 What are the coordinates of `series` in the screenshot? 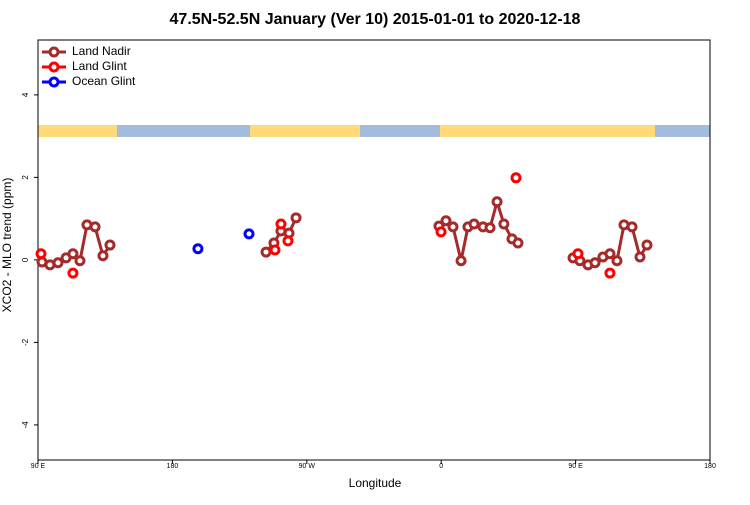 It's located at (223, 241).